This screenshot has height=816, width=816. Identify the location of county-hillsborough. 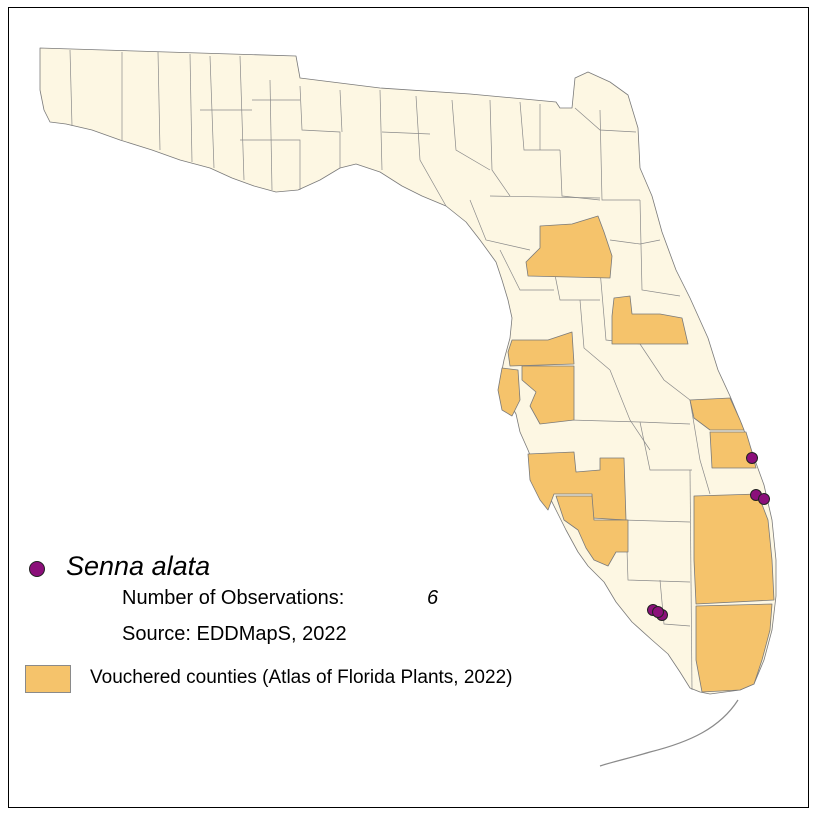
(548, 395).